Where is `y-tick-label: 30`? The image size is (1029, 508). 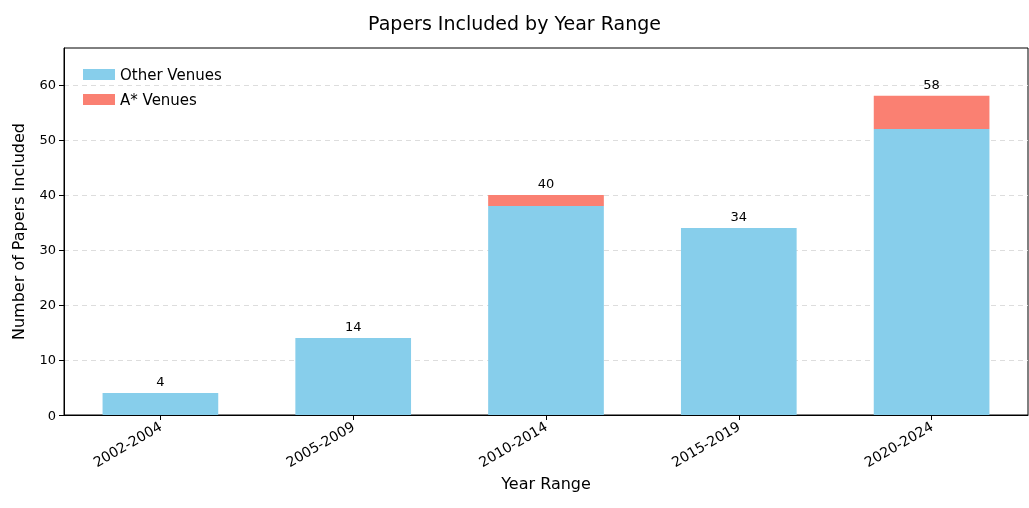 y-tick-label: 30 is located at coordinates (47, 250).